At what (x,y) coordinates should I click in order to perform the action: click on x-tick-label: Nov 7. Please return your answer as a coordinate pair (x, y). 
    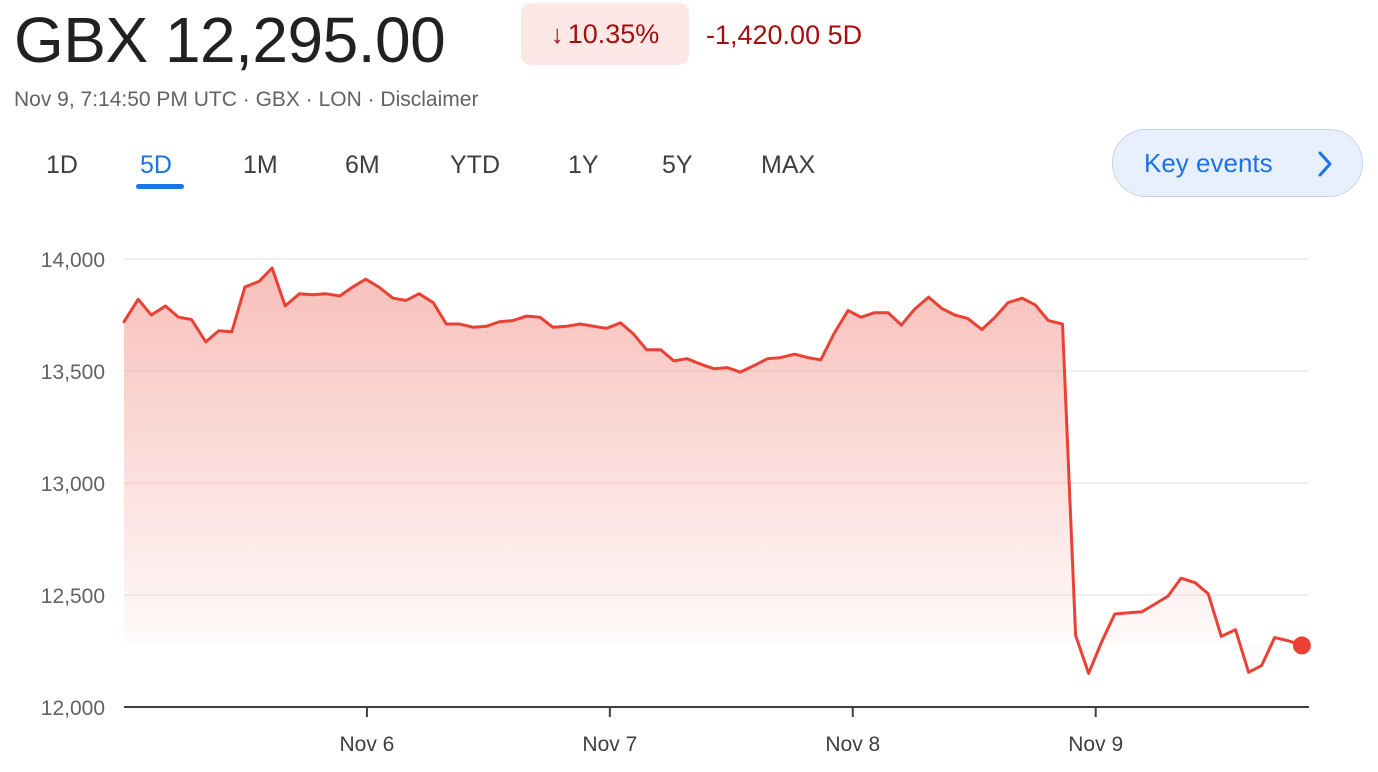
    Looking at the image, I should click on (609, 744).